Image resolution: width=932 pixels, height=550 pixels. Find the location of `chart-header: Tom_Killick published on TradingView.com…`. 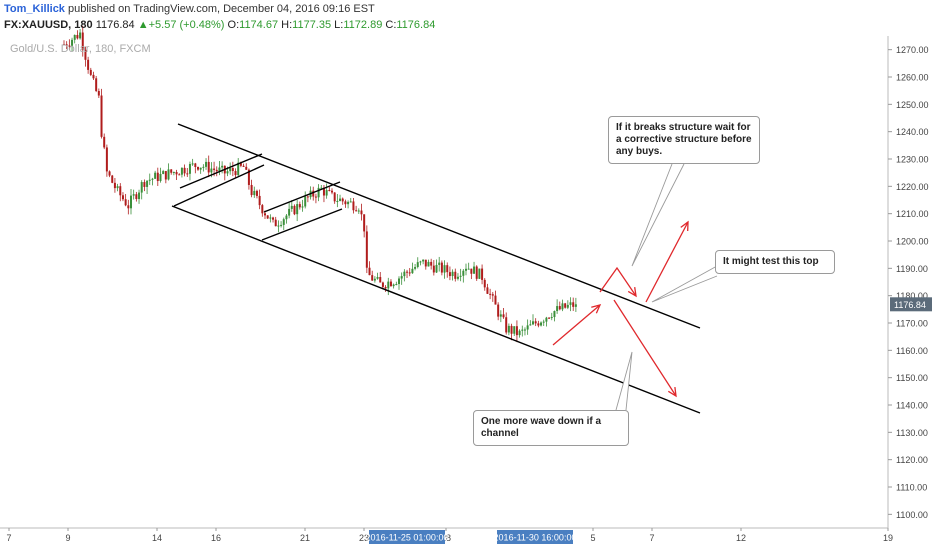

chart-header: Tom_Killick published on TradingView.com… is located at coordinates (466, 18).